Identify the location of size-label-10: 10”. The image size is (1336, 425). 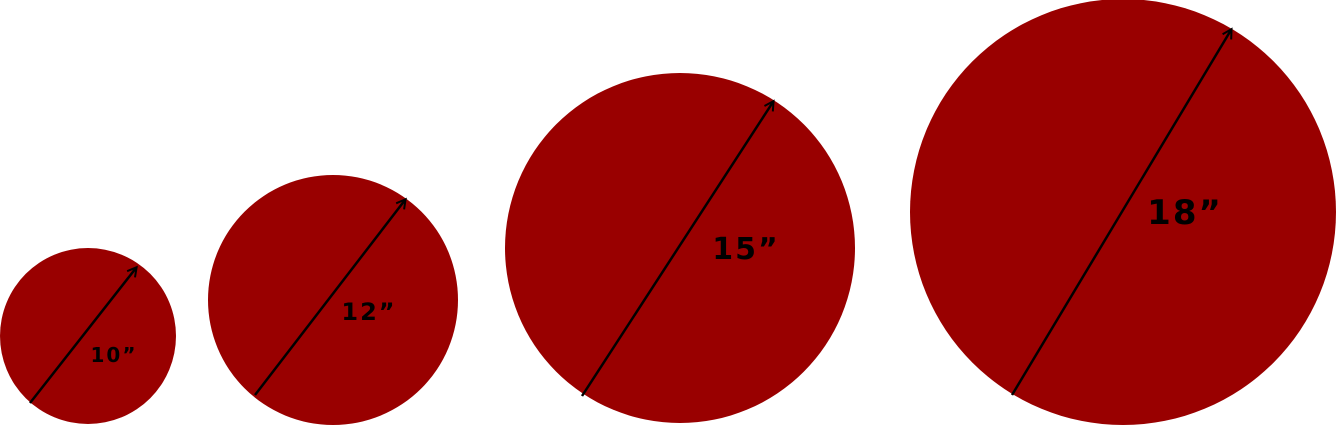
(114, 355).